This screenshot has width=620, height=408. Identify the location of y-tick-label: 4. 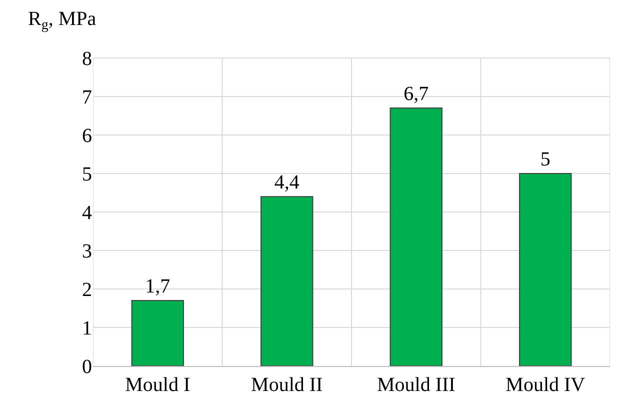
(87, 213).